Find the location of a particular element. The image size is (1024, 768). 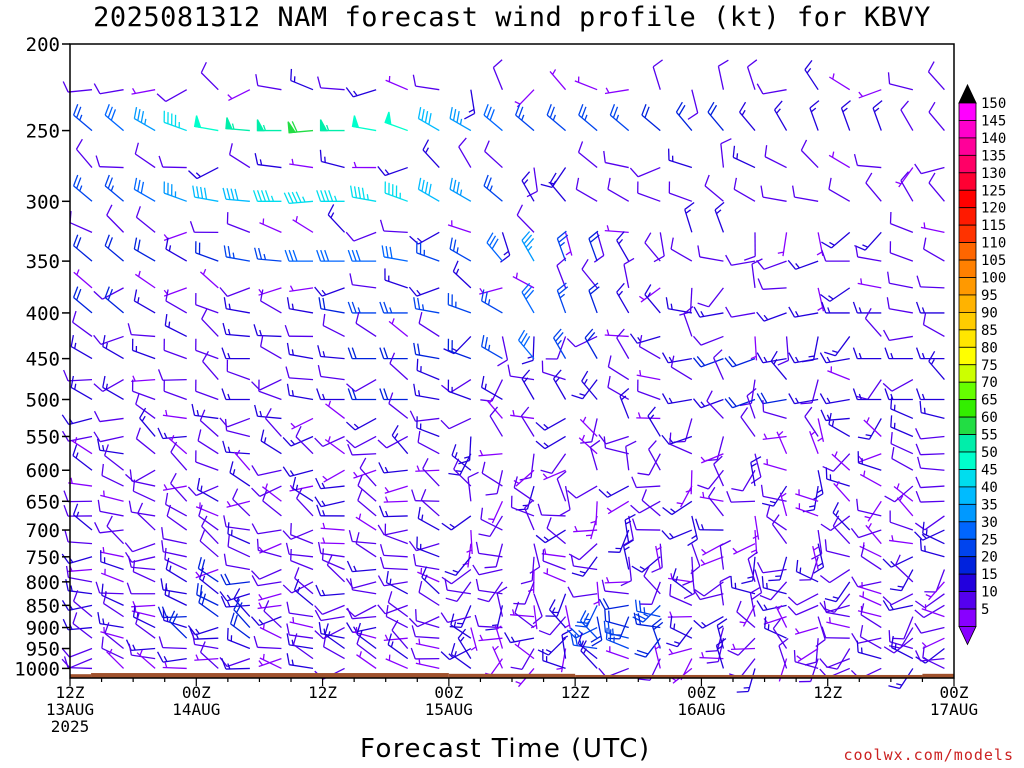

ground-segment is located at coordinates (512, 675).